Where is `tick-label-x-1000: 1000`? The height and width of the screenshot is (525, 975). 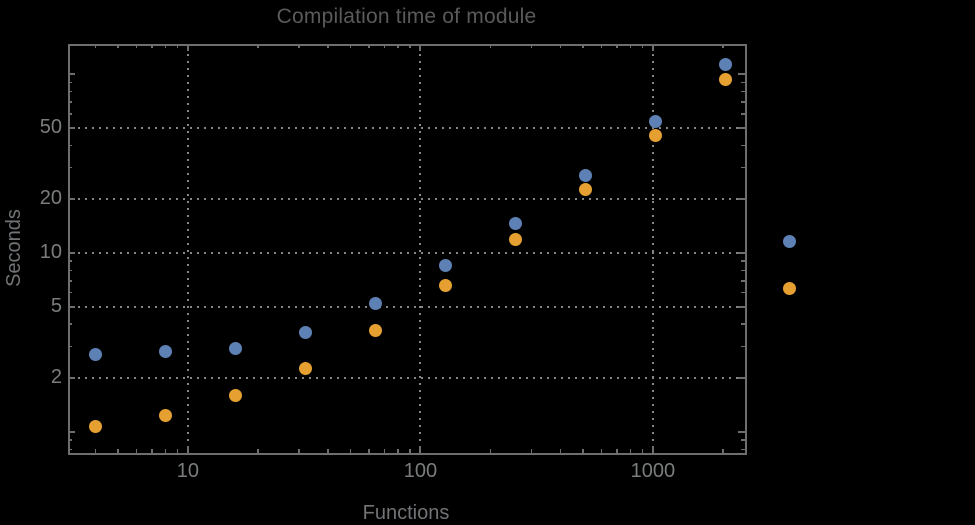 tick-label-x-1000: 1000 is located at coordinates (653, 471).